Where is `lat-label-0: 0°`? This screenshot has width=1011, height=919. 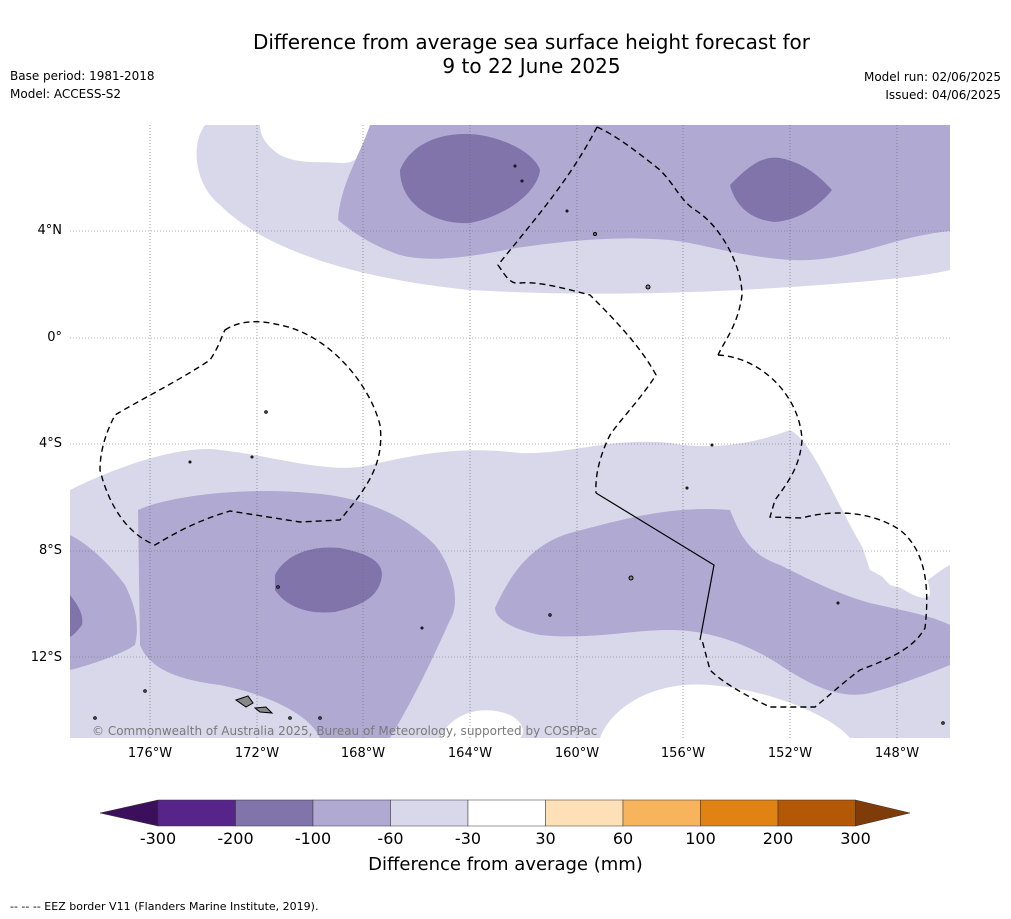
lat-label-0: 0° is located at coordinates (54, 337).